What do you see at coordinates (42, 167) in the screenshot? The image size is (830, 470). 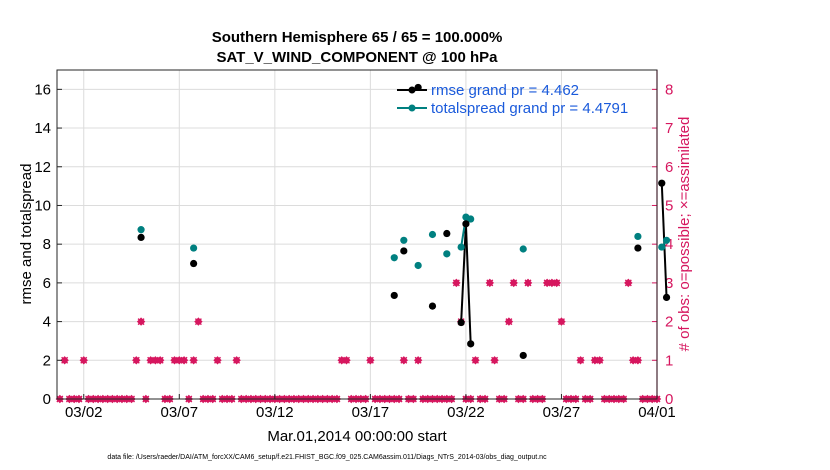 I see `y-left-tick-label: 12` at bounding box center [42, 167].